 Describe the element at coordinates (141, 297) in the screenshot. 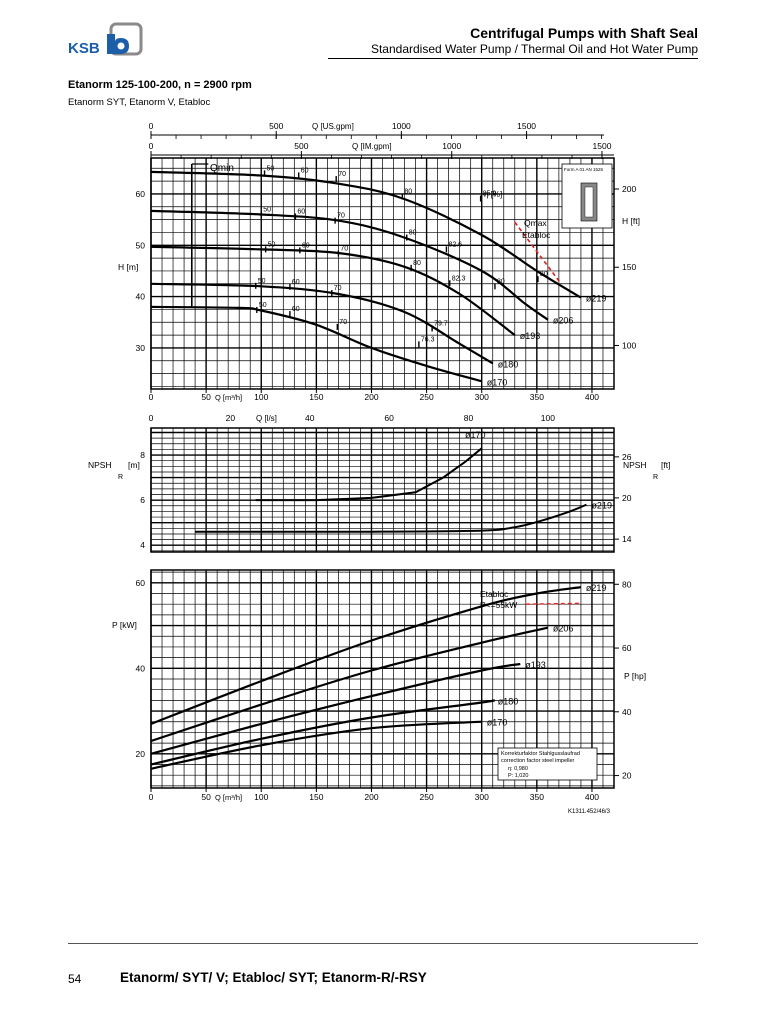

I see `y-tick-label: 40` at that location.